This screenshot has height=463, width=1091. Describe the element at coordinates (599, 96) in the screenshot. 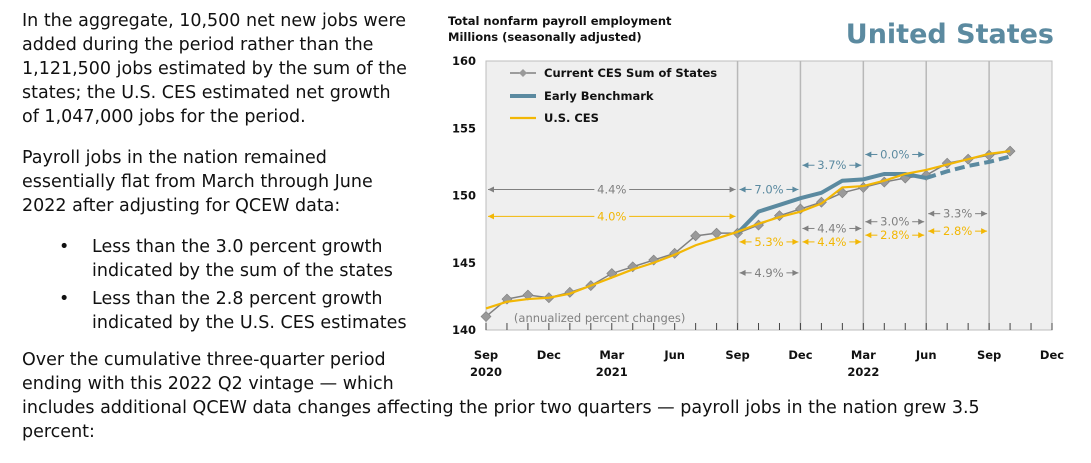

I see `legend-label: Early Benchmark` at that location.